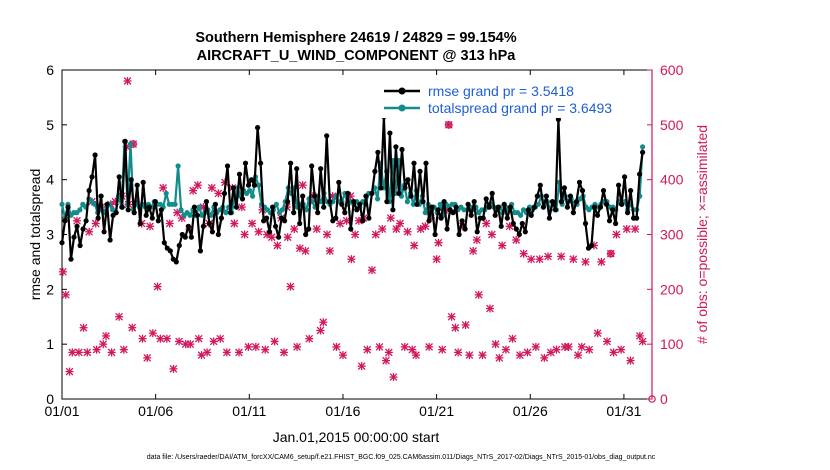 The image size is (830, 470). I want to click on chart-title-line2: AIRCRAFT_U_WIND_COMPONENT @ 313 hPa, so click(357, 56).